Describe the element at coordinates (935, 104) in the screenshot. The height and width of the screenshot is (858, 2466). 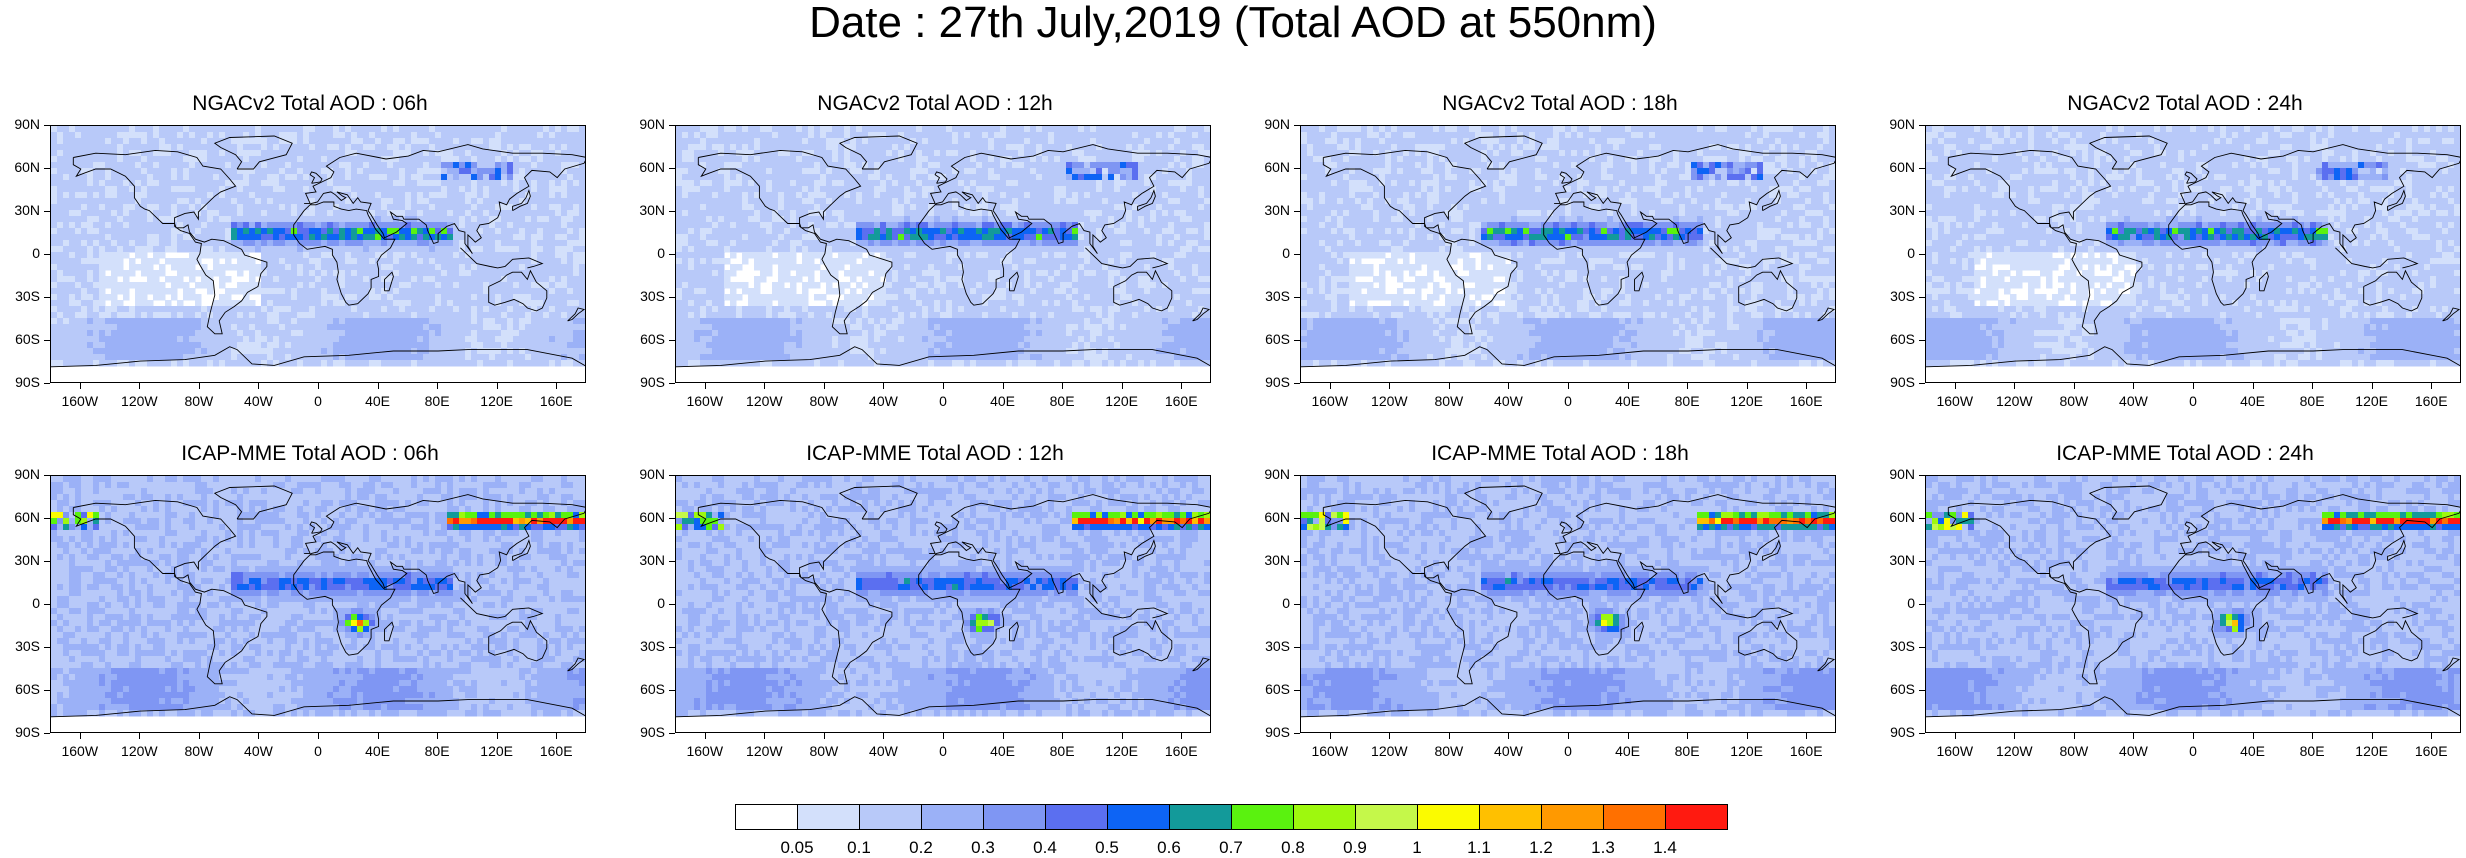
I see `panel-title: NGACv2 Total AOD : 12h` at that location.